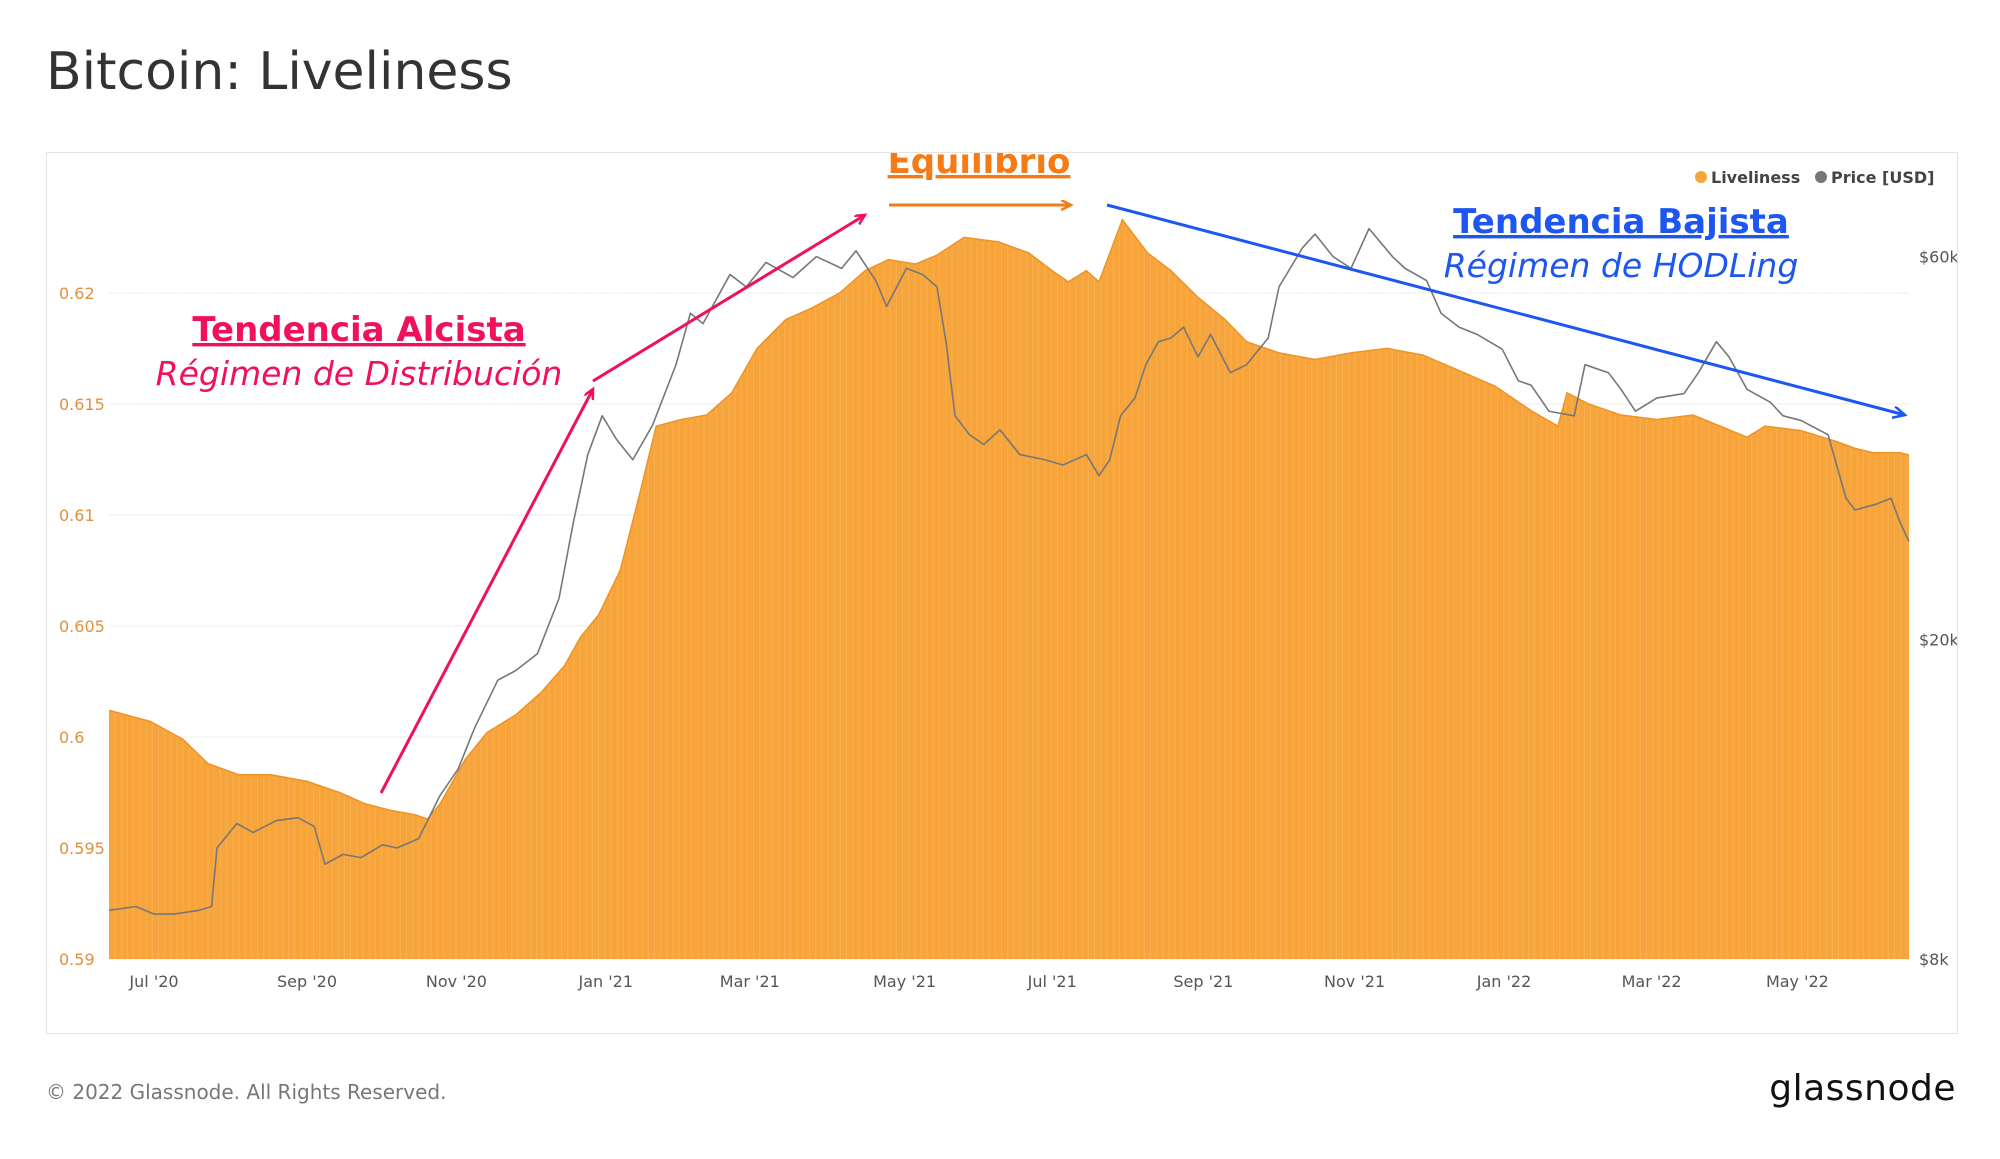  What do you see at coordinates (904, 981) in the screenshot?
I see `x-tick-label: May '21` at bounding box center [904, 981].